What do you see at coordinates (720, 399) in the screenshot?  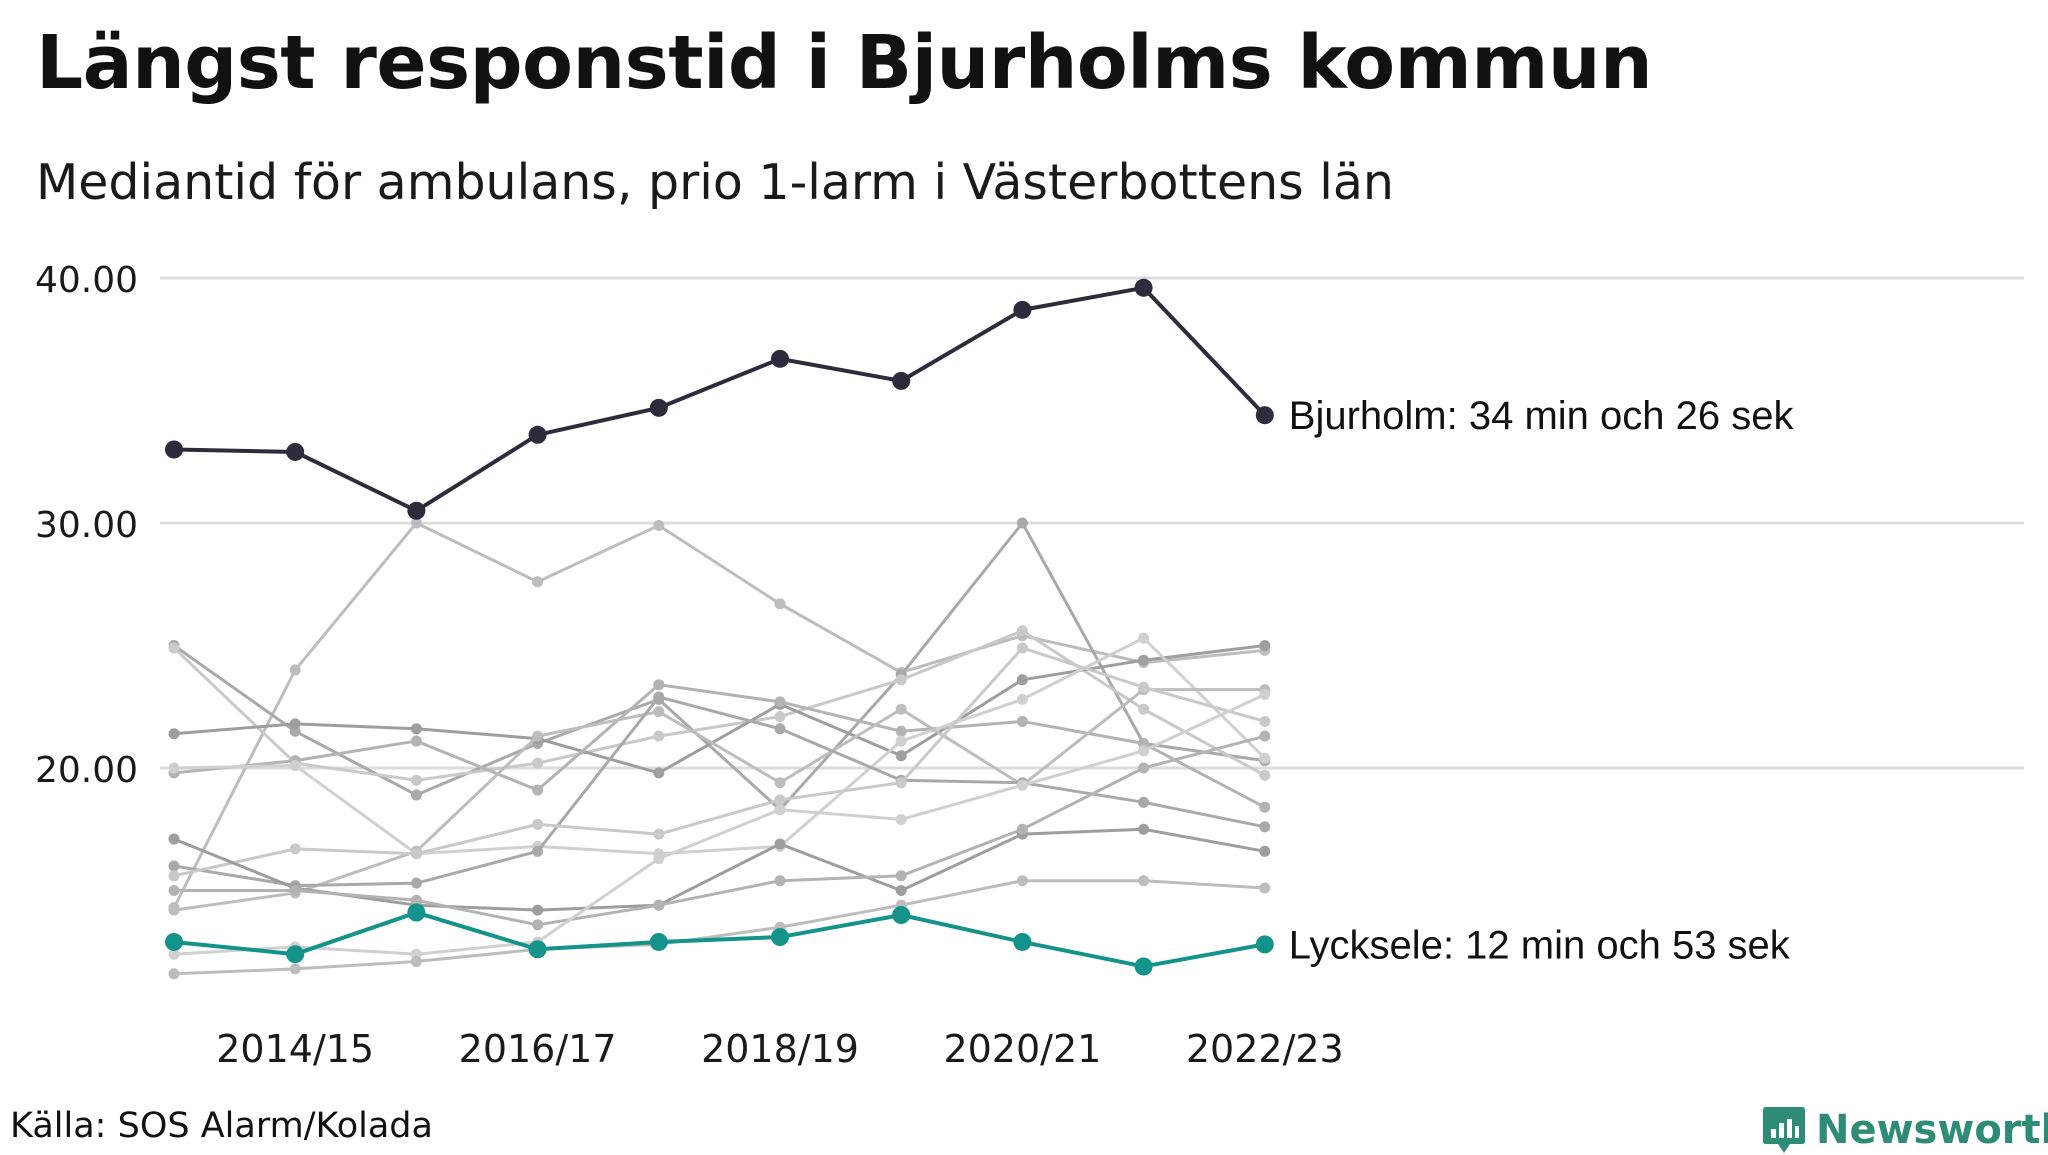 I see `bjurholm-series-line` at bounding box center [720, 399].